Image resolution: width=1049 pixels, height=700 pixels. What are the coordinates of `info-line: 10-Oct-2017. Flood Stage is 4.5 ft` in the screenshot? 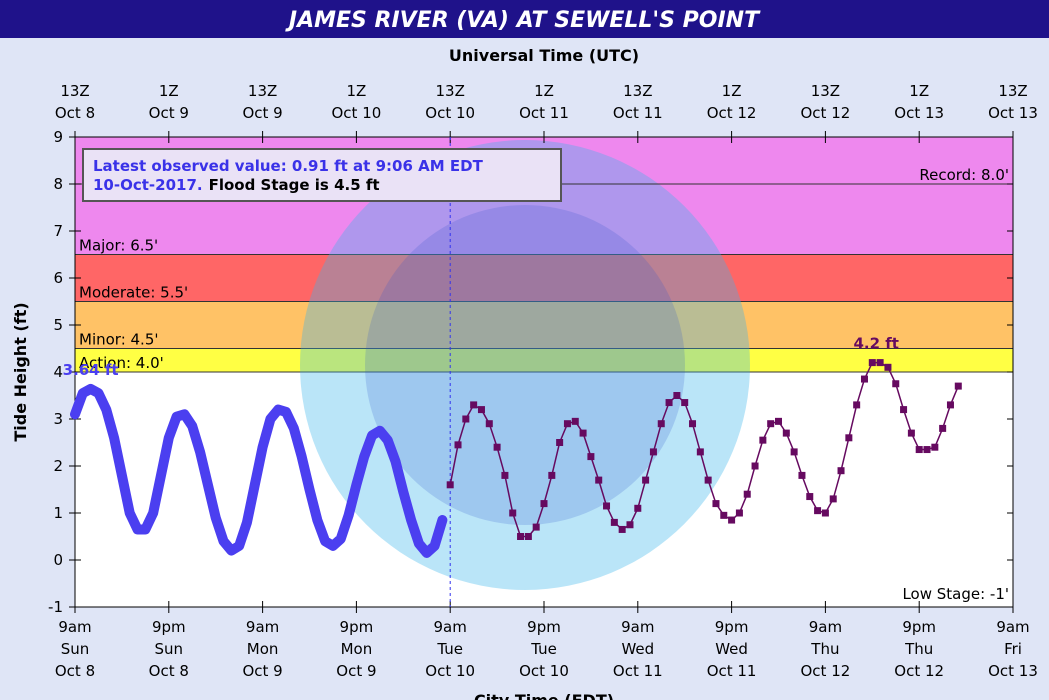 It's located at (236, 185).